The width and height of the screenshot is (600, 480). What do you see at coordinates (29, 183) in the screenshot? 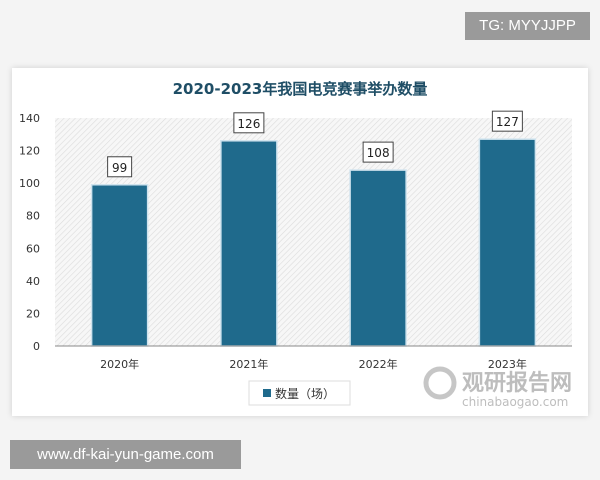
I see `y-tick-label: 100` at bounding box center [29, 183].